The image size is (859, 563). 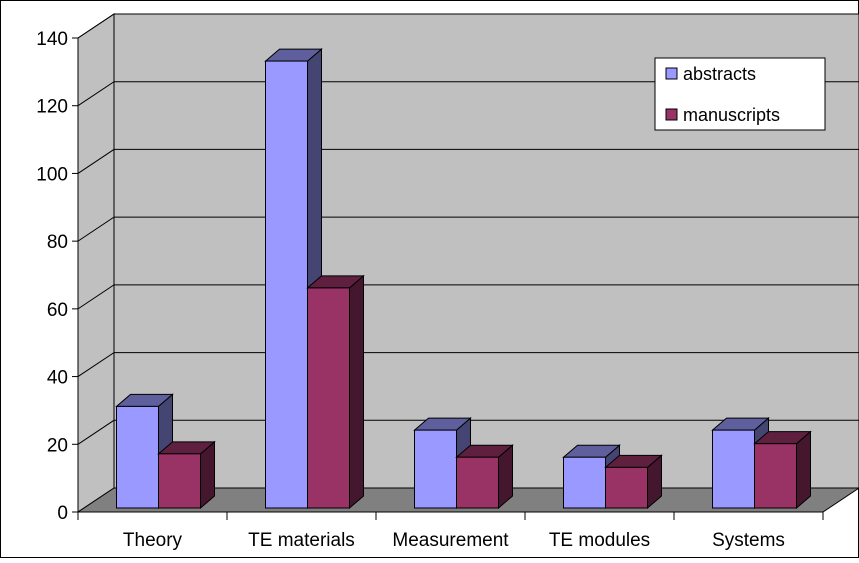 I want to click on y-tick-label: 120, so click(x=52, y=107).